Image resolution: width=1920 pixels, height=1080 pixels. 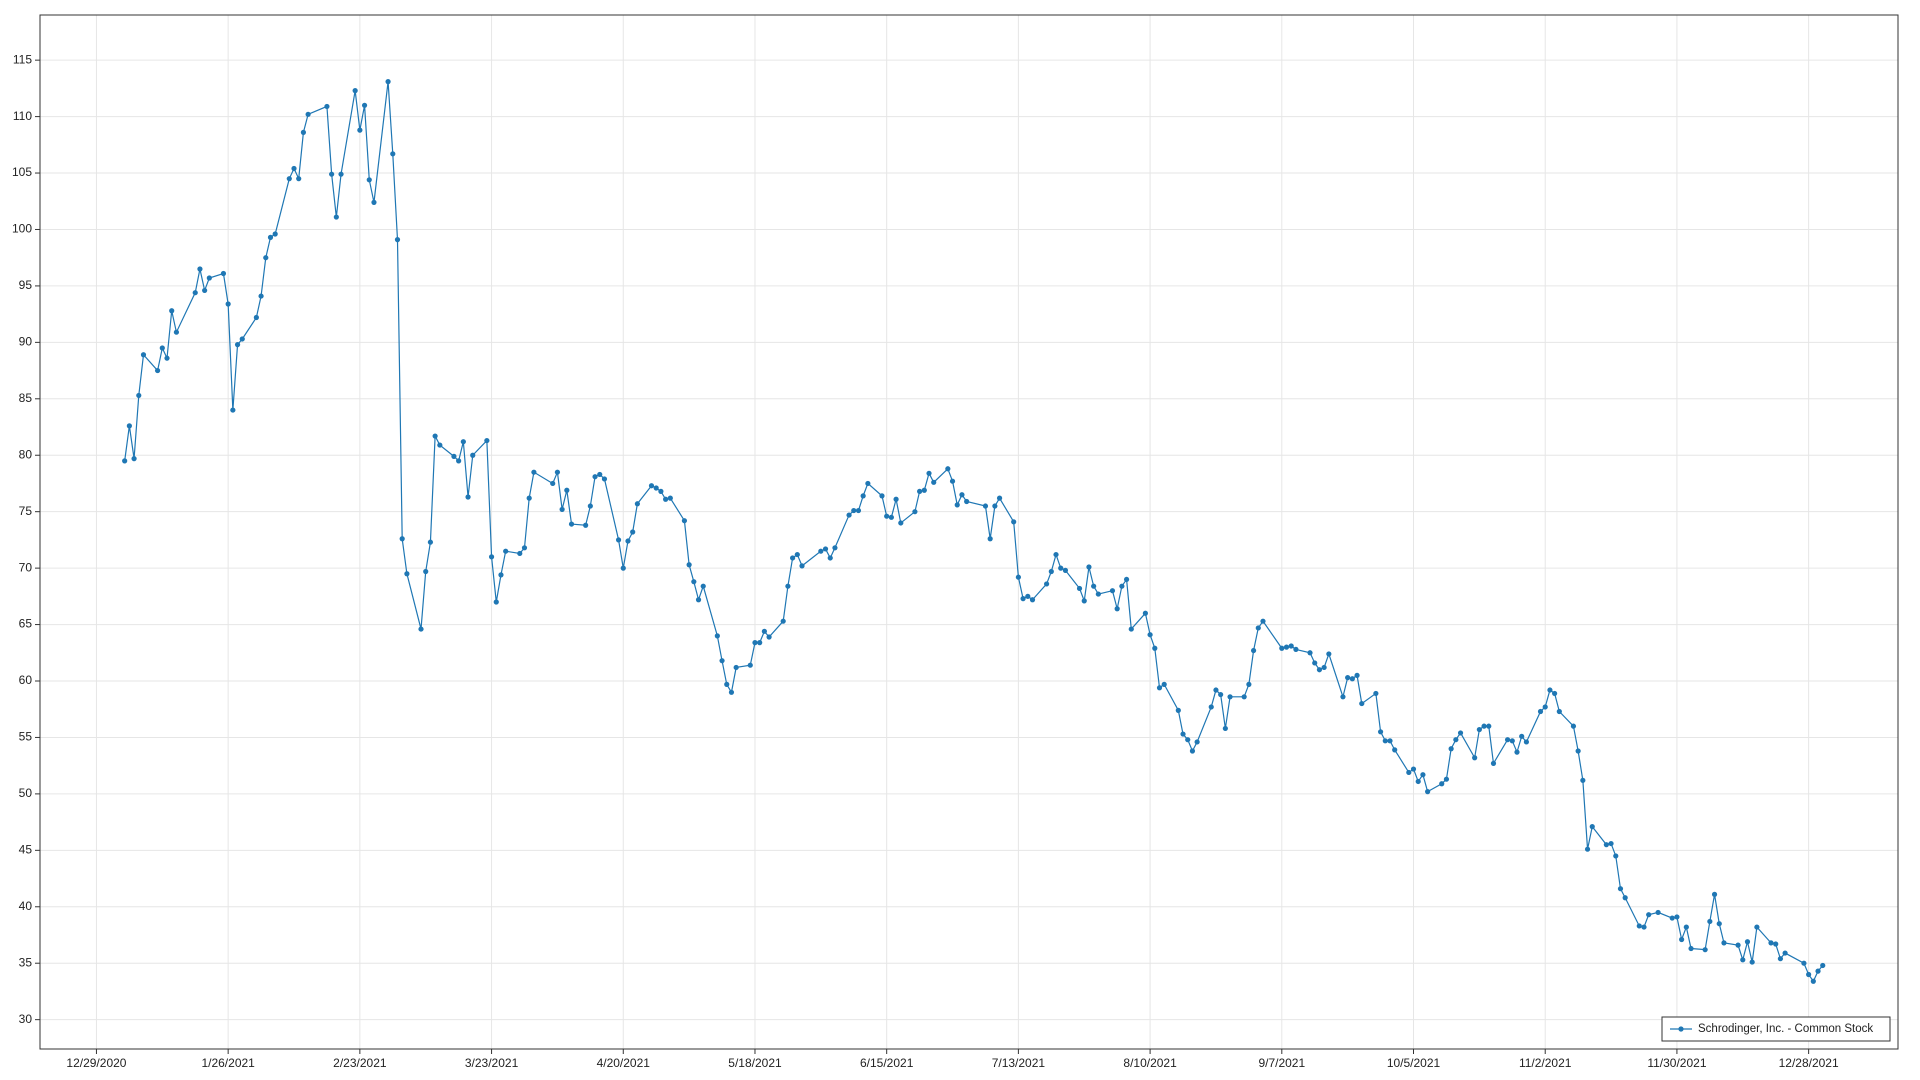 What do you see at coordinates (26, 737) in the screenshot?
I see `y-tick-label: 55` at bounding box center [26, 737].